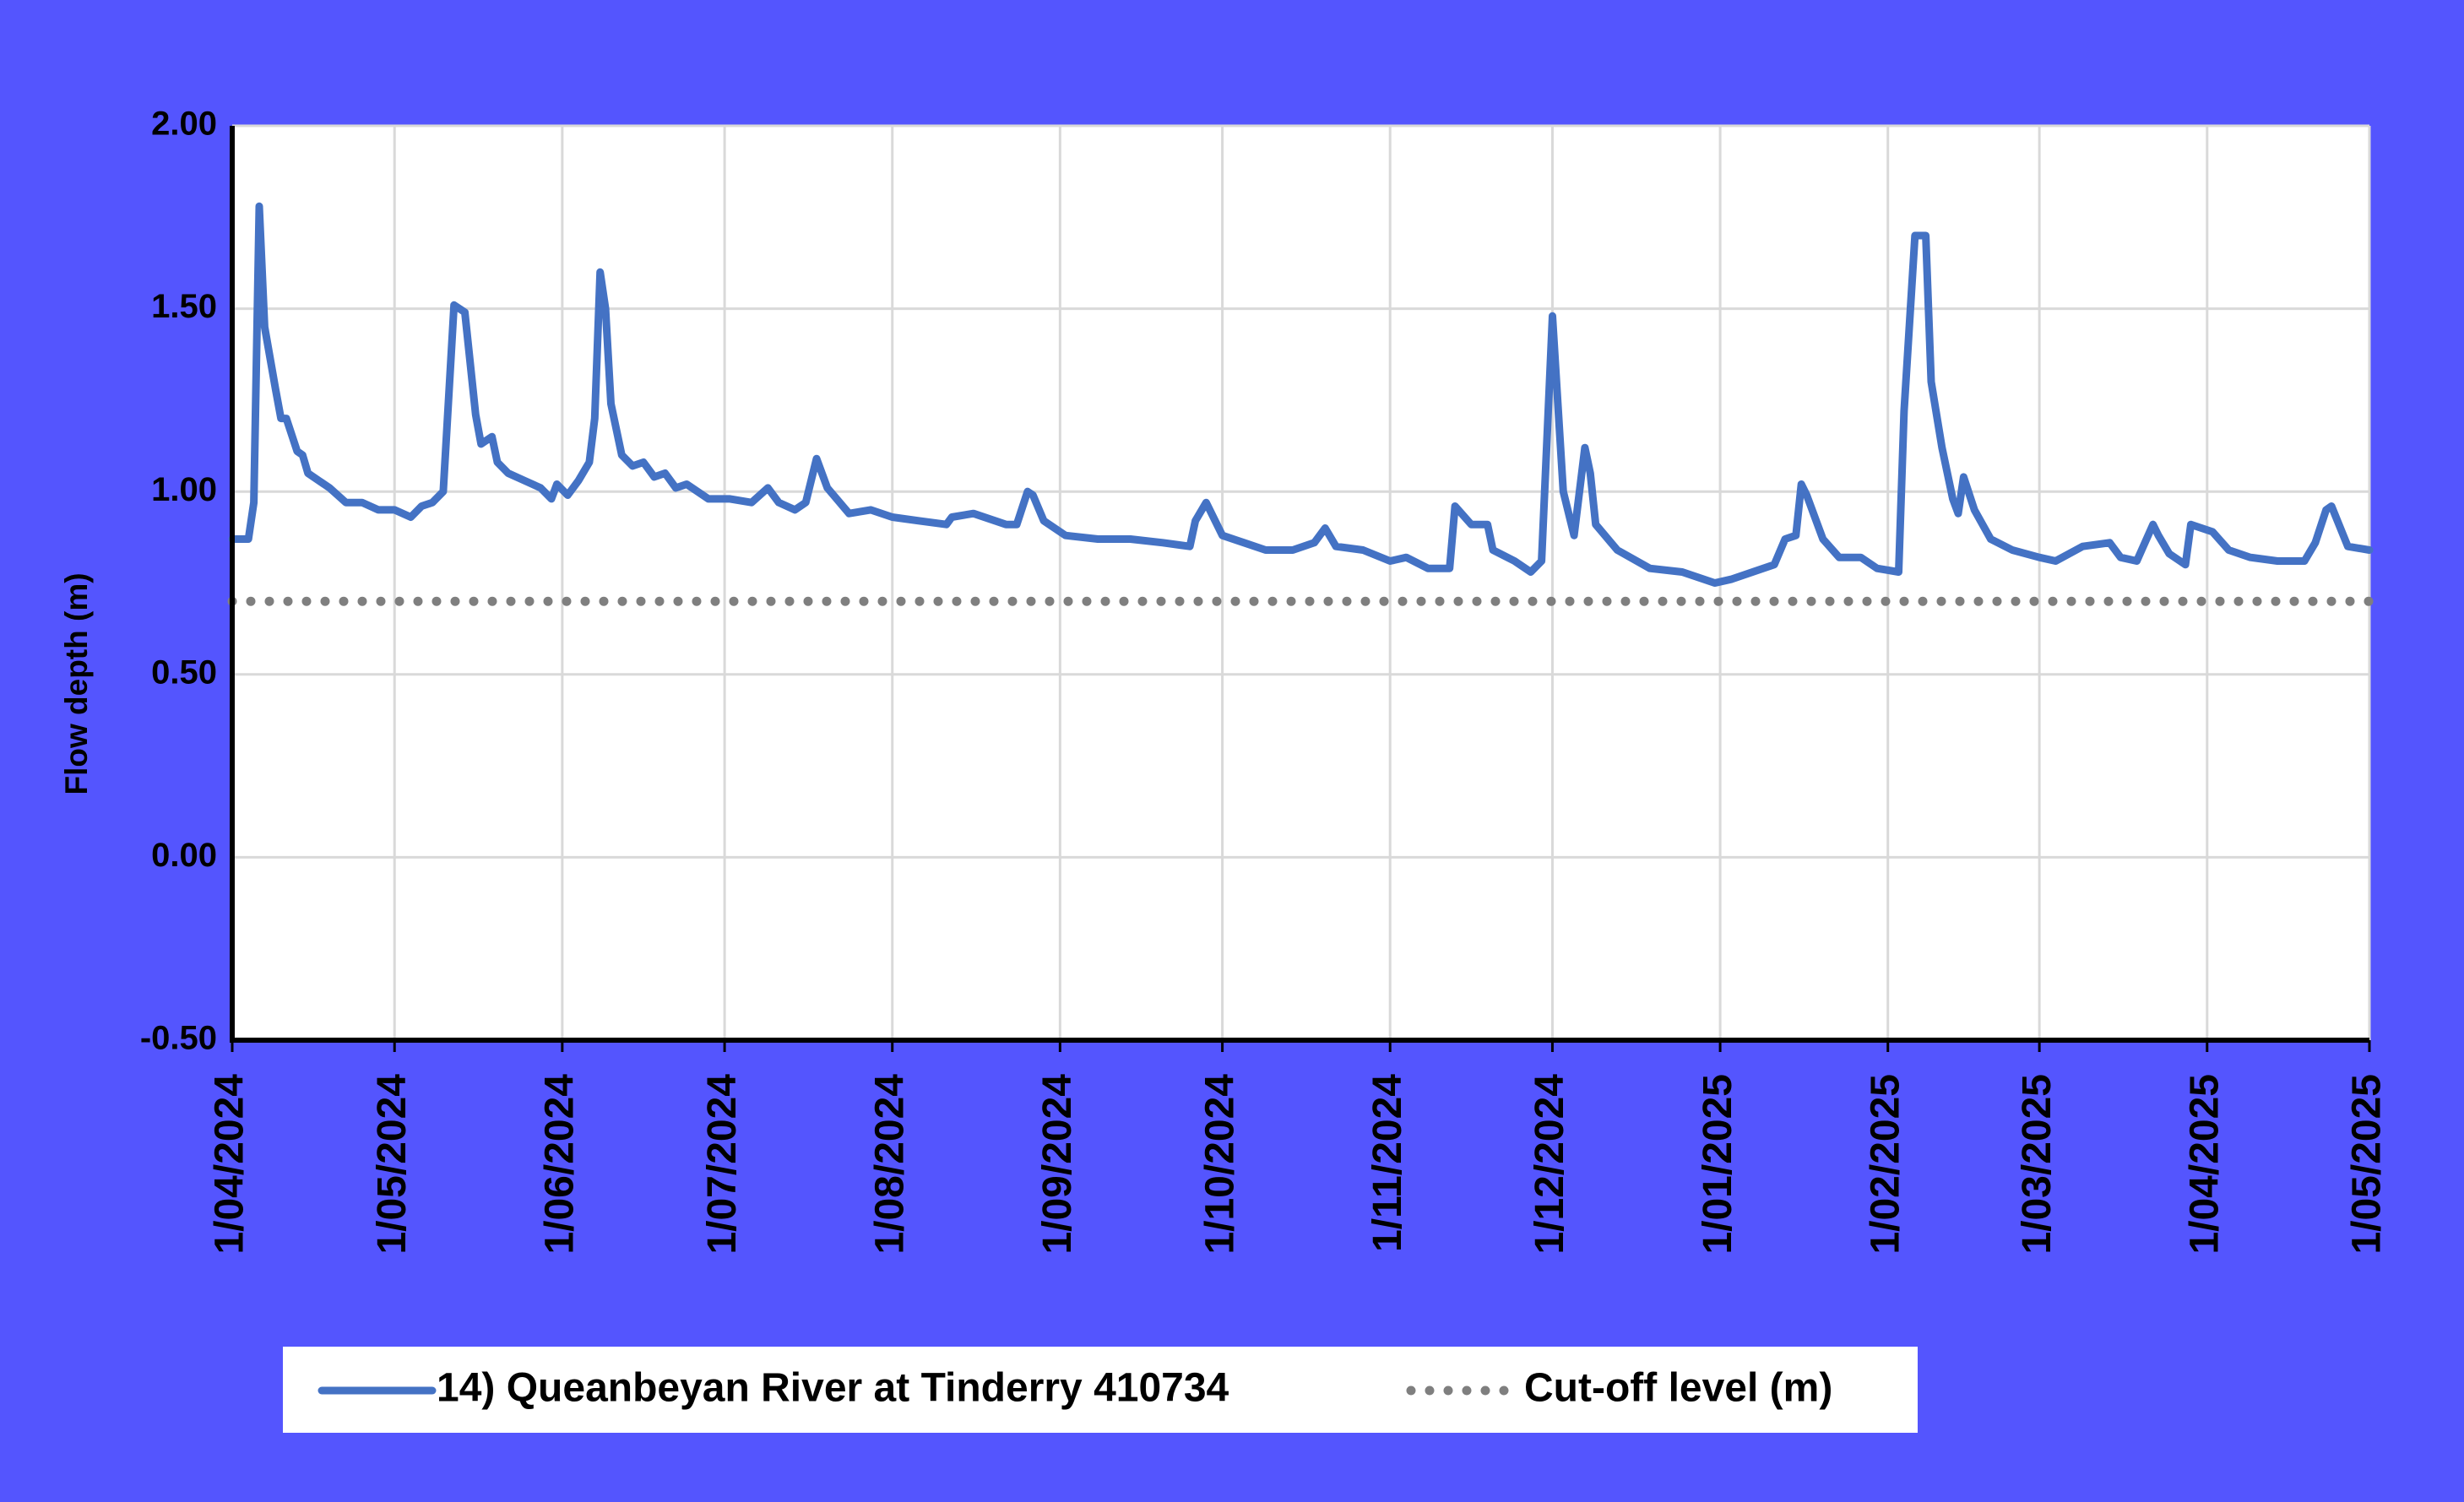 This screenshot has height=1502, width=2464. I want to click on y-axis-title: Flow depth (m), so click(76, 683).